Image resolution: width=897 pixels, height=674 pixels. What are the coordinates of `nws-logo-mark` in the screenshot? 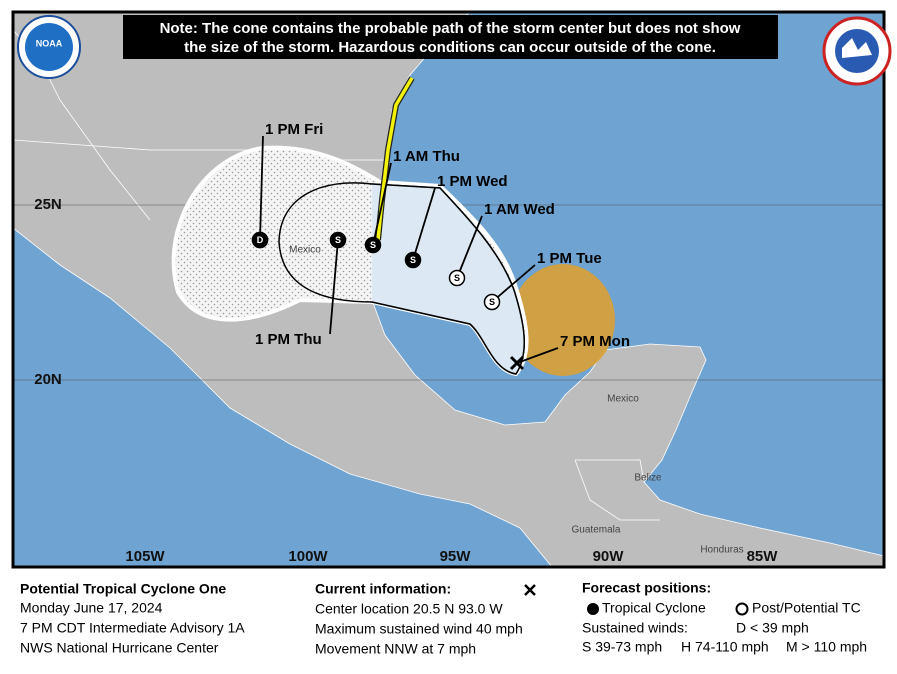 It's located at (857, 48).